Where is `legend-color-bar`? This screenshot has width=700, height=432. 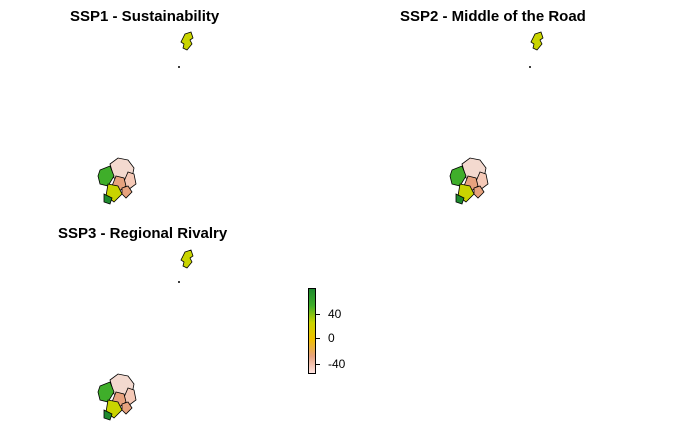 legend-color-bar is located at coordinates (312, 331).